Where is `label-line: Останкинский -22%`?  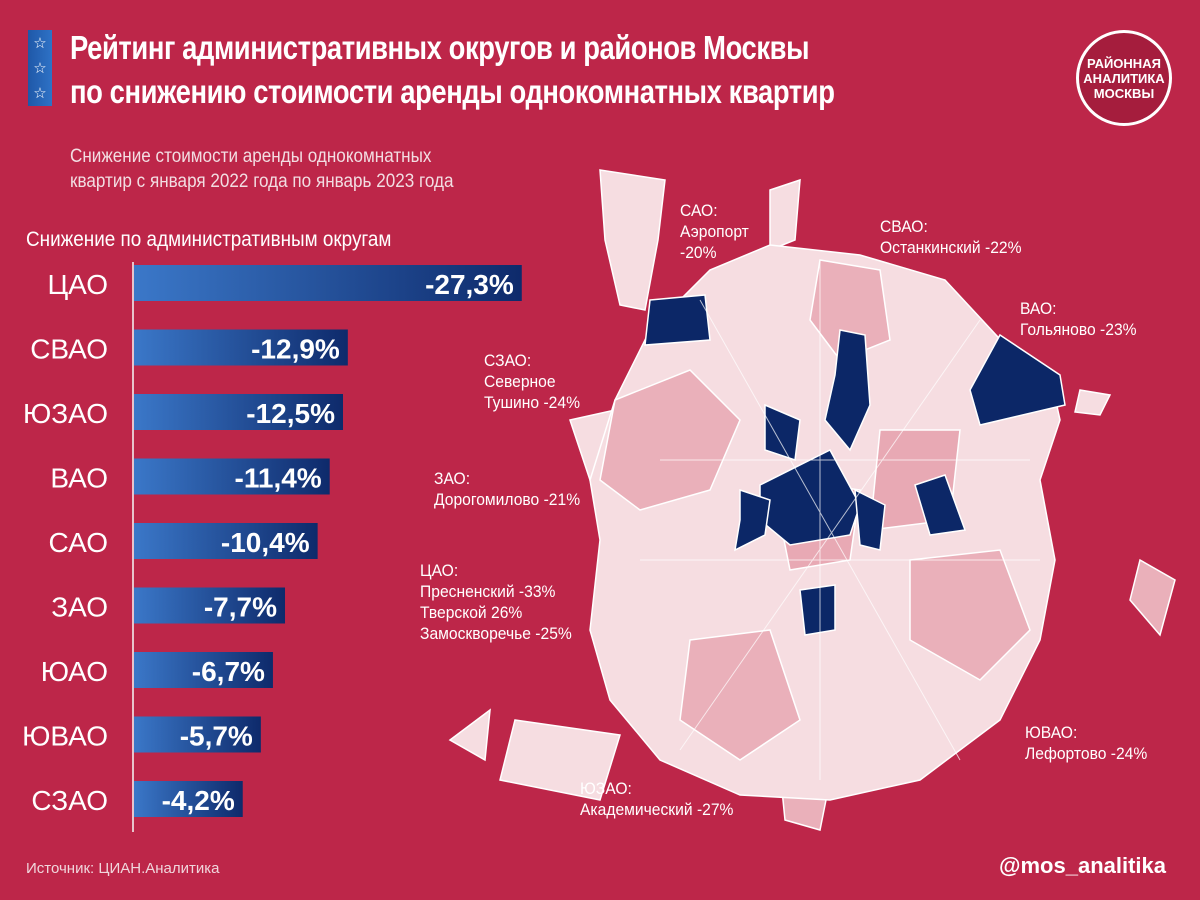
label-line: Останкинский -22% is located at coordinates (951, 247).